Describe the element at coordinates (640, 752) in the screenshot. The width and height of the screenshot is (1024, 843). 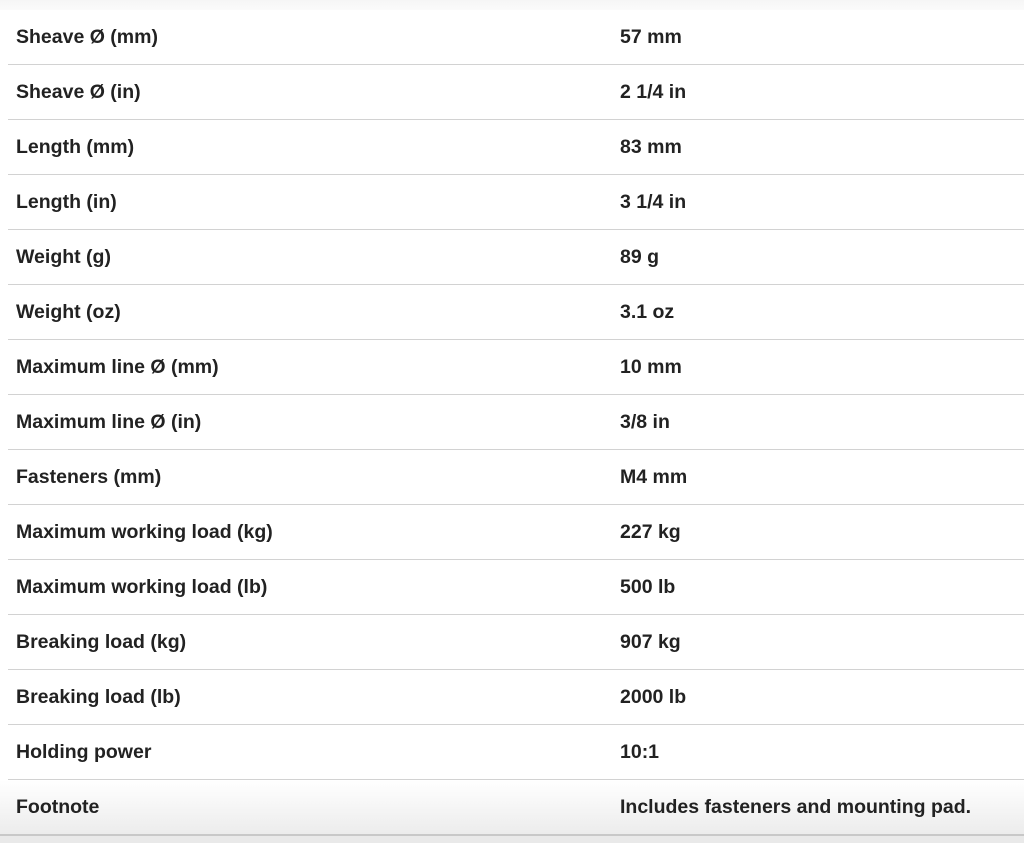
I see `spec-value: 10:1` at that location.